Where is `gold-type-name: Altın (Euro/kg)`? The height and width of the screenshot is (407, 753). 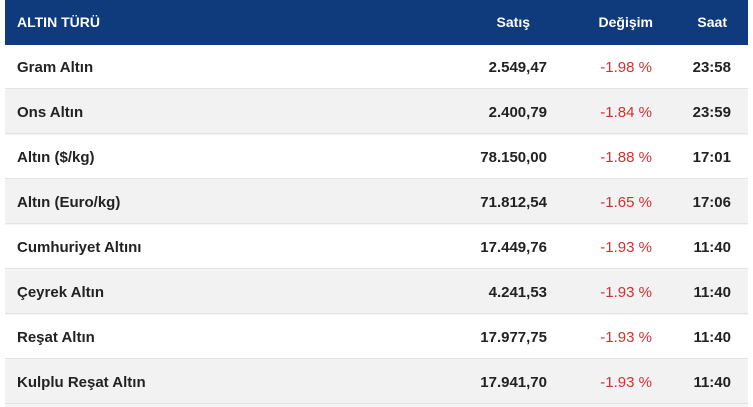 gold-type-name: Altın (Euro/kg) is located at coordinates (69, 202).